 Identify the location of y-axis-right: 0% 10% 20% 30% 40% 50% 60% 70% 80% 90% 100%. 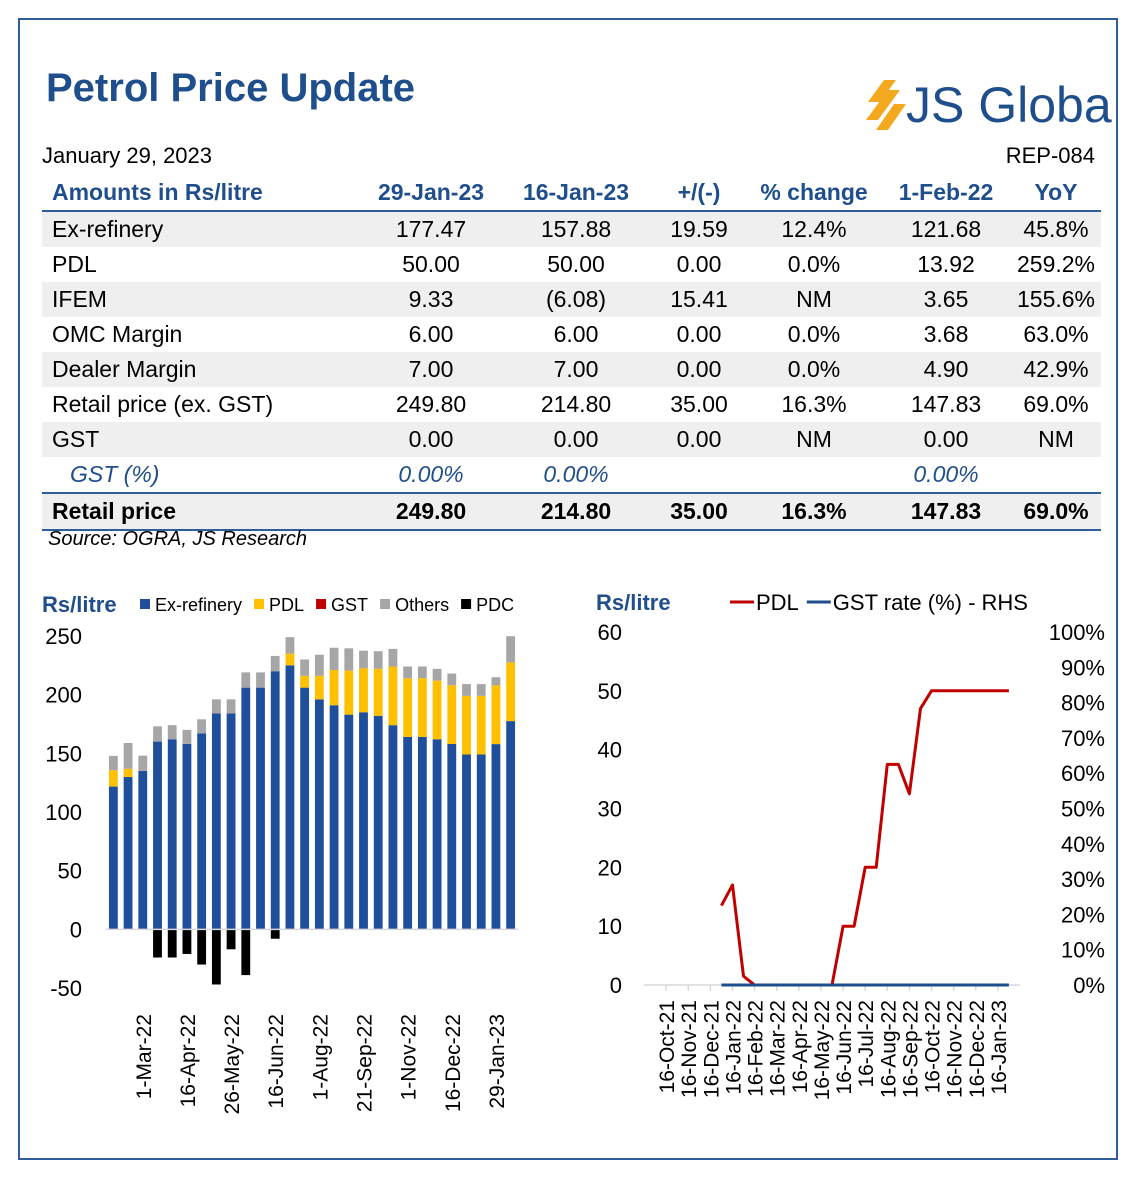
(1077, 809).